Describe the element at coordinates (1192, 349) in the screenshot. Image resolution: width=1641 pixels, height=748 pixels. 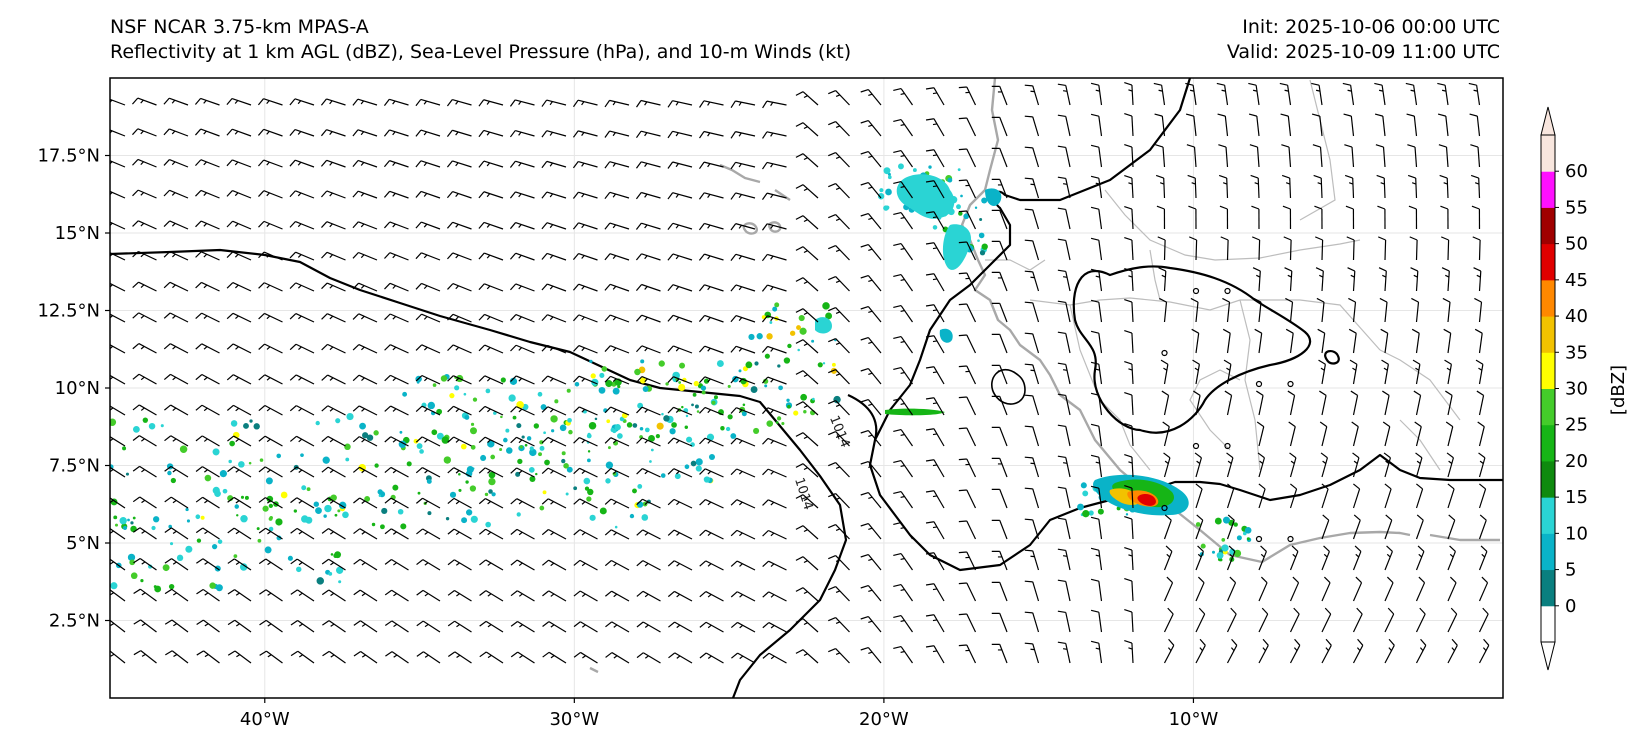
I see `isobar-closed-low` at that location.